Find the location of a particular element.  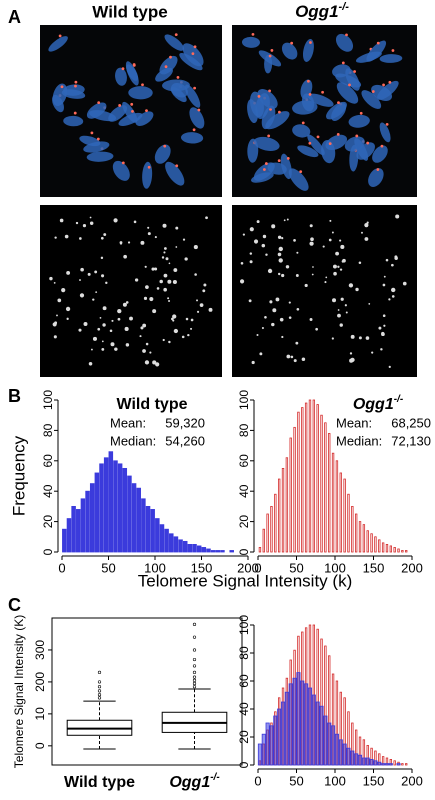

histogram-title: Ogg1-/- is located at coordinates (378, 404).